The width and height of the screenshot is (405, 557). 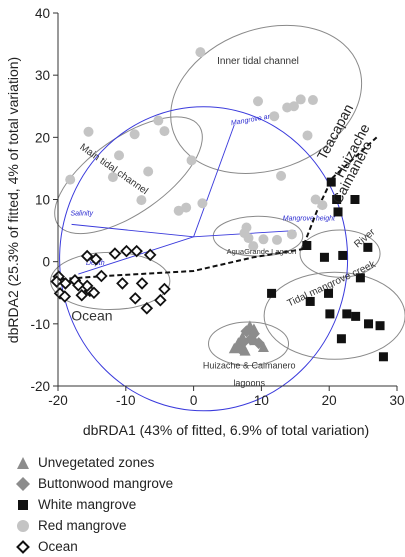 What do you see at coordinates (87, 504) in the screenshot?
I see `legend-label: White mangrove` at bounding box center [87, 504].